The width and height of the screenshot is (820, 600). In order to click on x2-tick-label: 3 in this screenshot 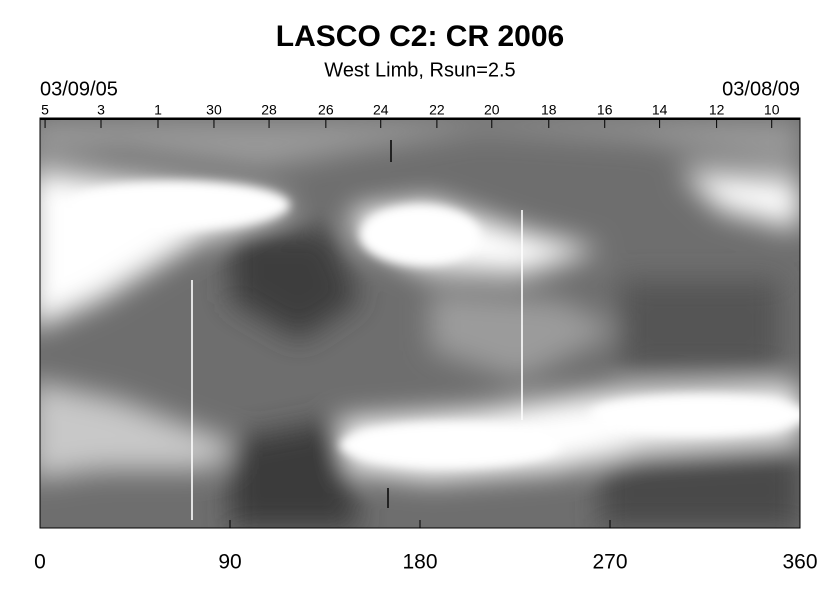, I will do `click(101, 110)`.